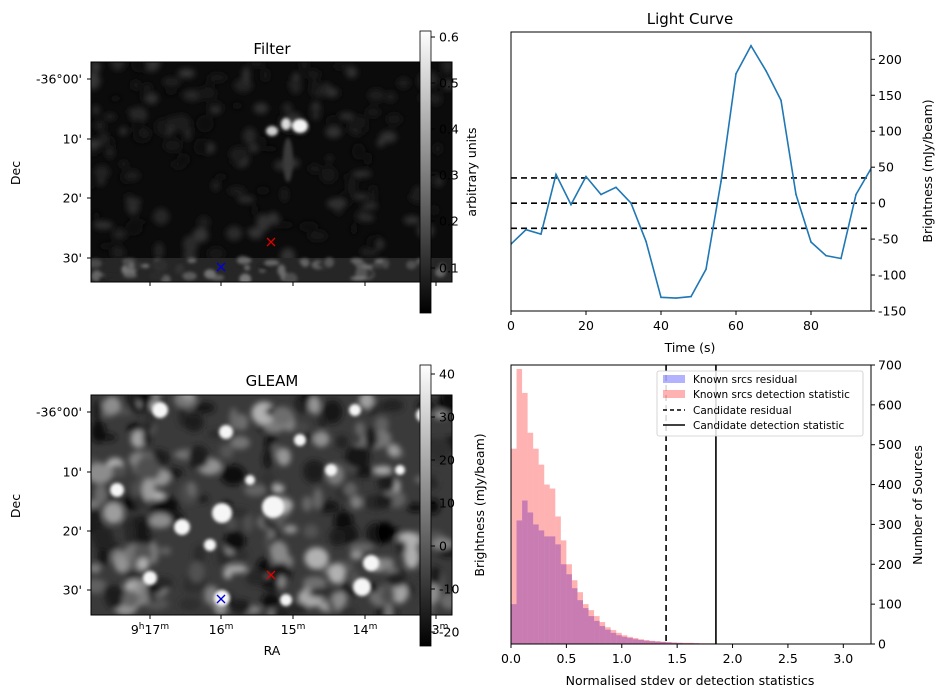 This screenshot has height=698, width=947. What do you see at coordinates (293, 629) in the screenshot?
I see `gleam-ra-tick-label: 15m` at bounding box center [293, 629].